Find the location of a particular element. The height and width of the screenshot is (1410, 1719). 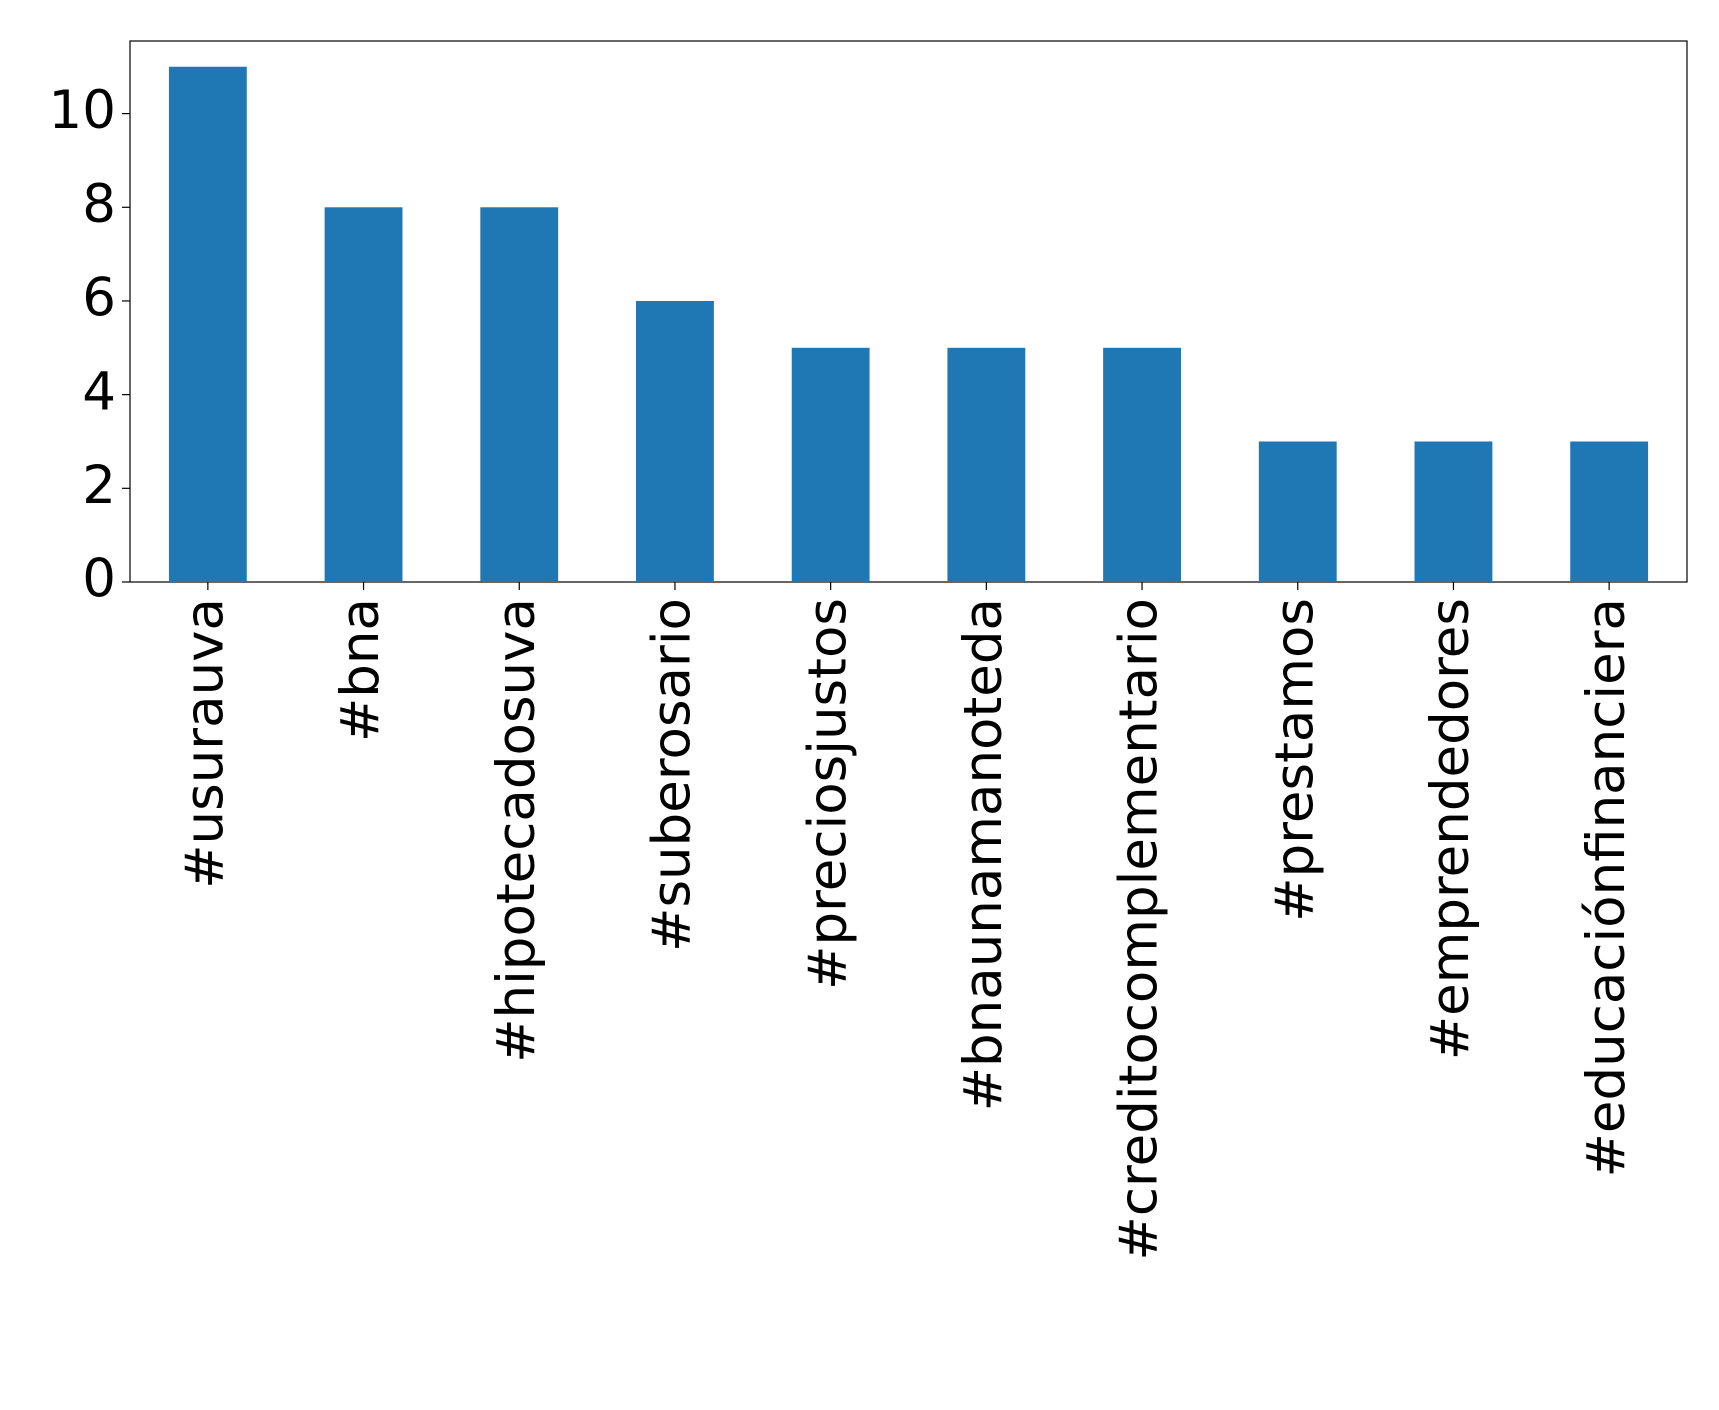

x-tick-label: #hipotecadosuva is located at coordinates (516, 830).